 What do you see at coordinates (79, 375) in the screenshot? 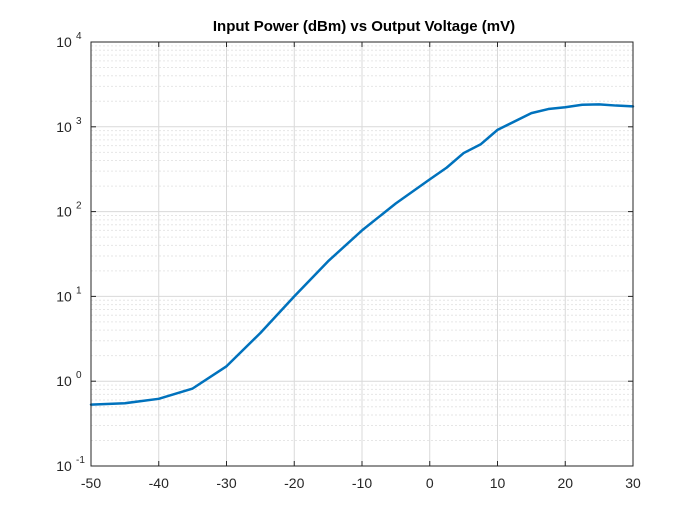
I see `y-tick-label-exponent: 0` at bounding box center [79, 375].